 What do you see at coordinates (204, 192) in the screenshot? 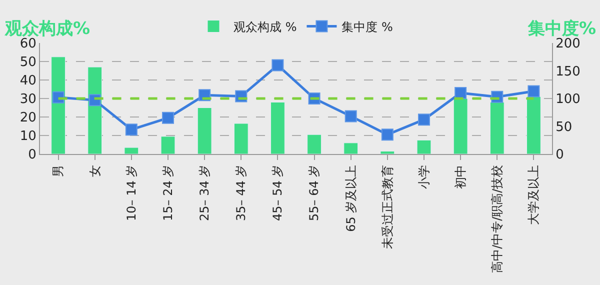
I see `x-tick-label: 25– 34 岁` at bounding box center [204, 192].